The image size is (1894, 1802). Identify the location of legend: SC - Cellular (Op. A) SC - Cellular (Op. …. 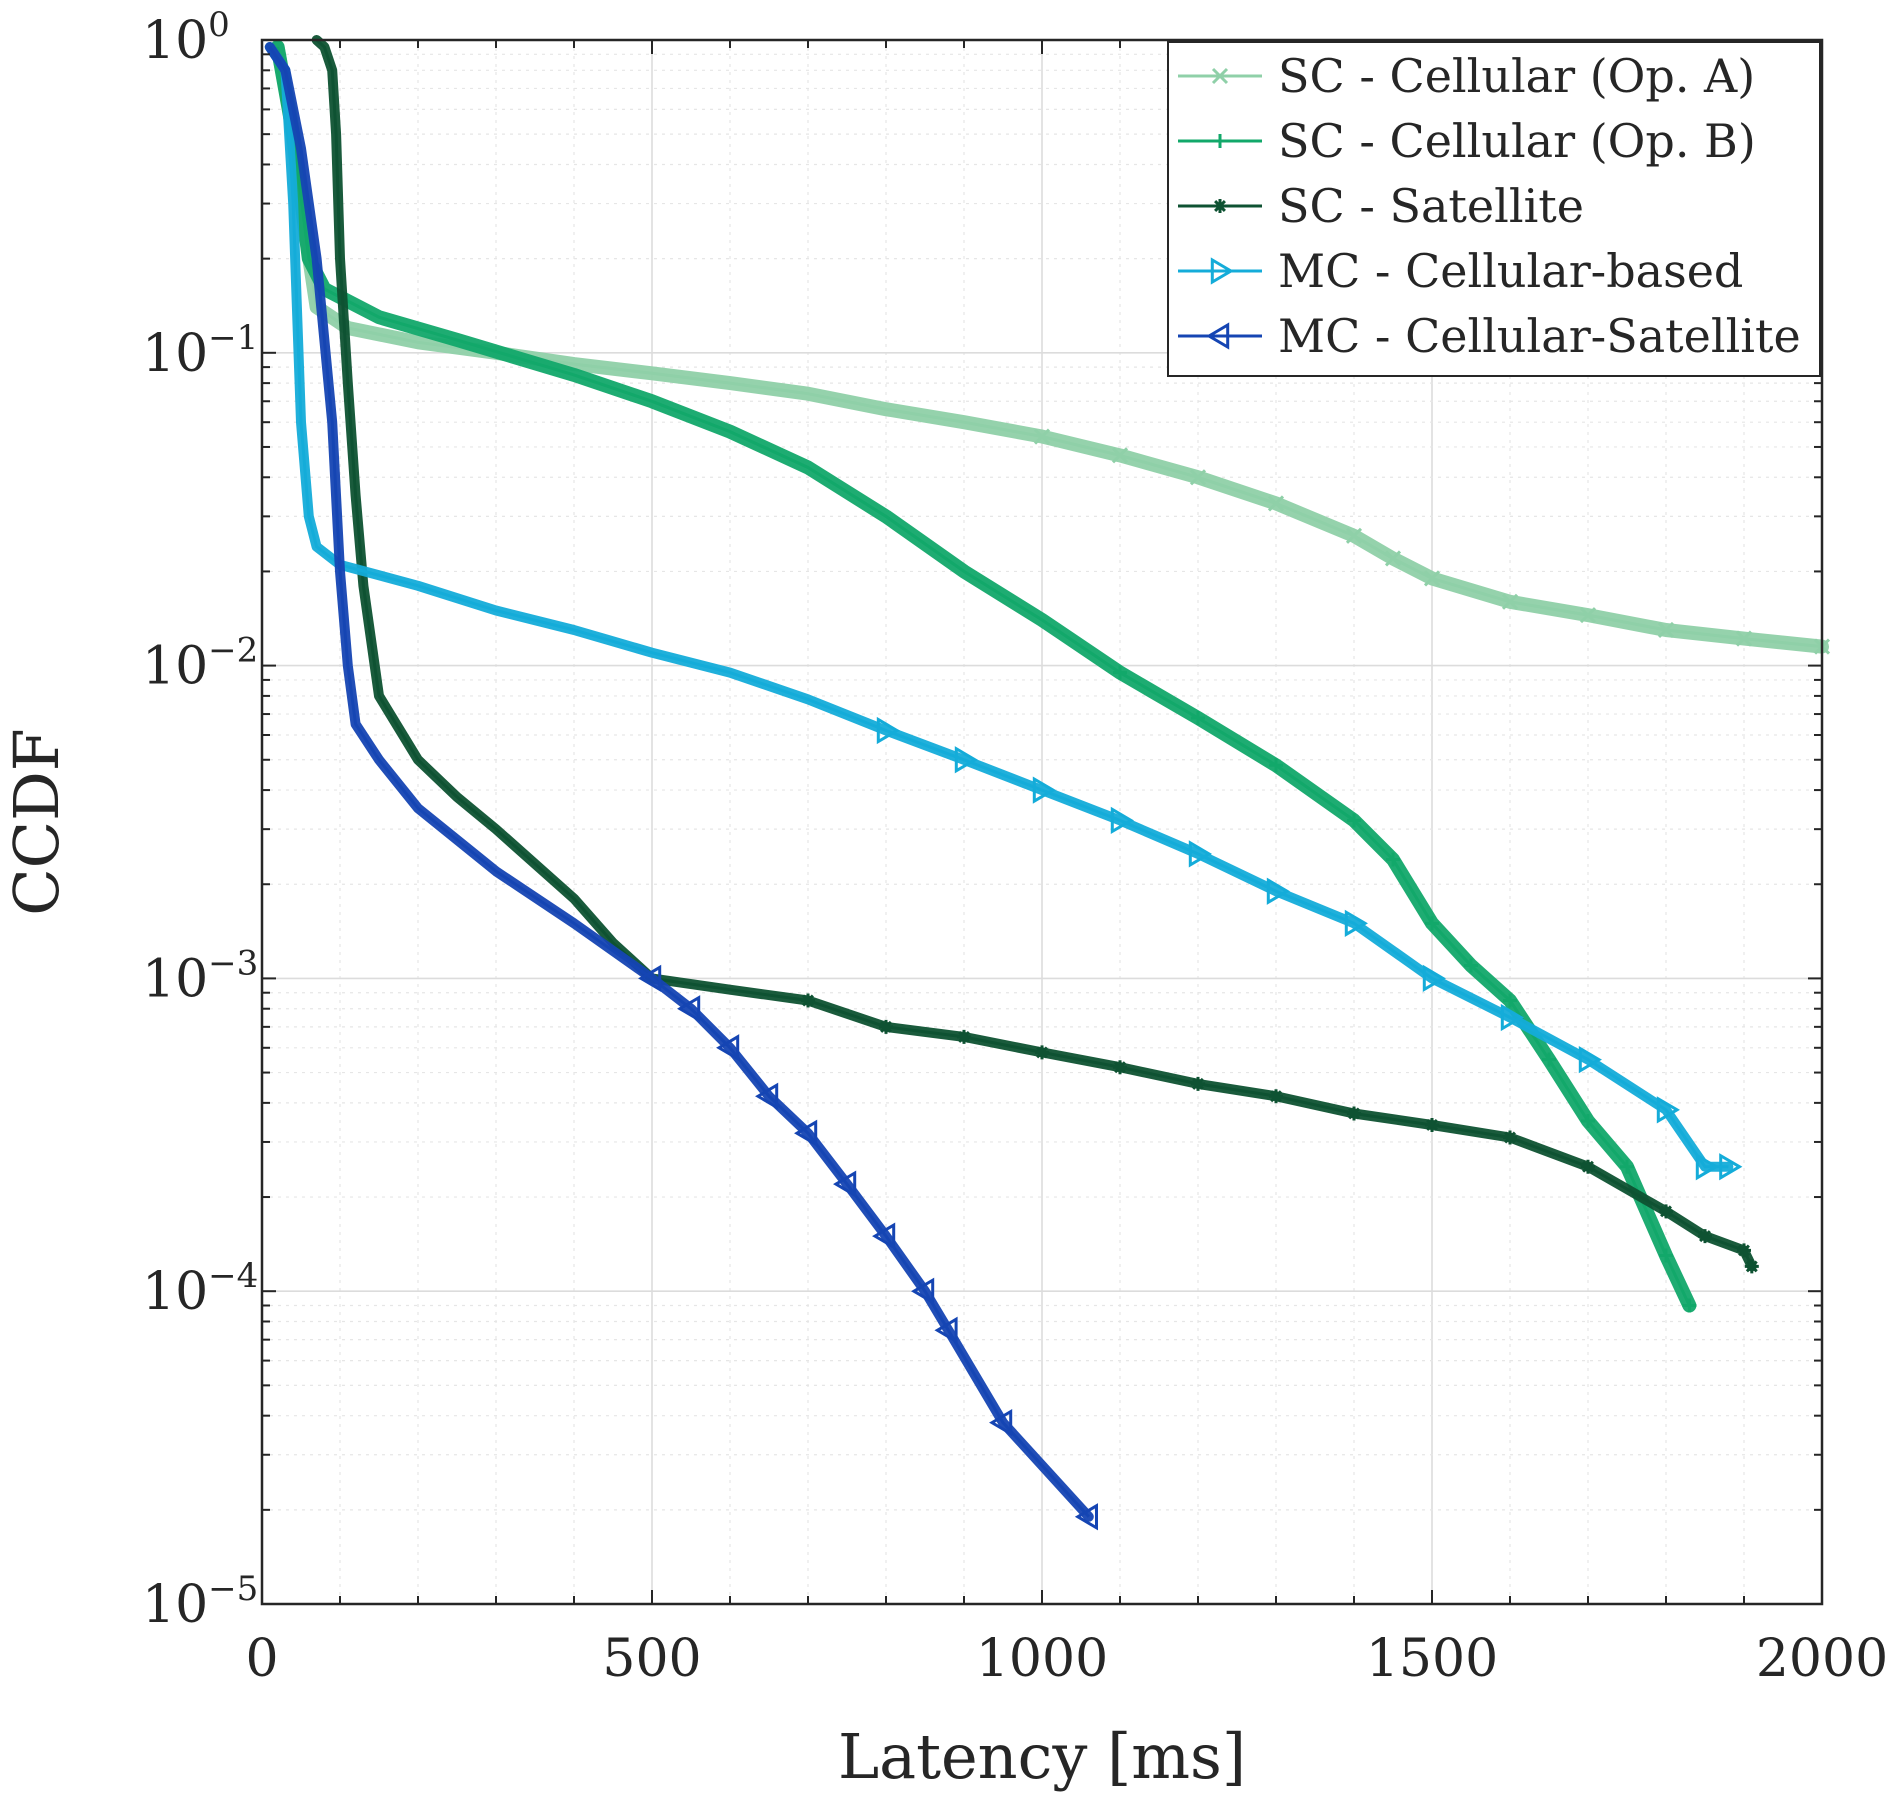
(1494, 209).